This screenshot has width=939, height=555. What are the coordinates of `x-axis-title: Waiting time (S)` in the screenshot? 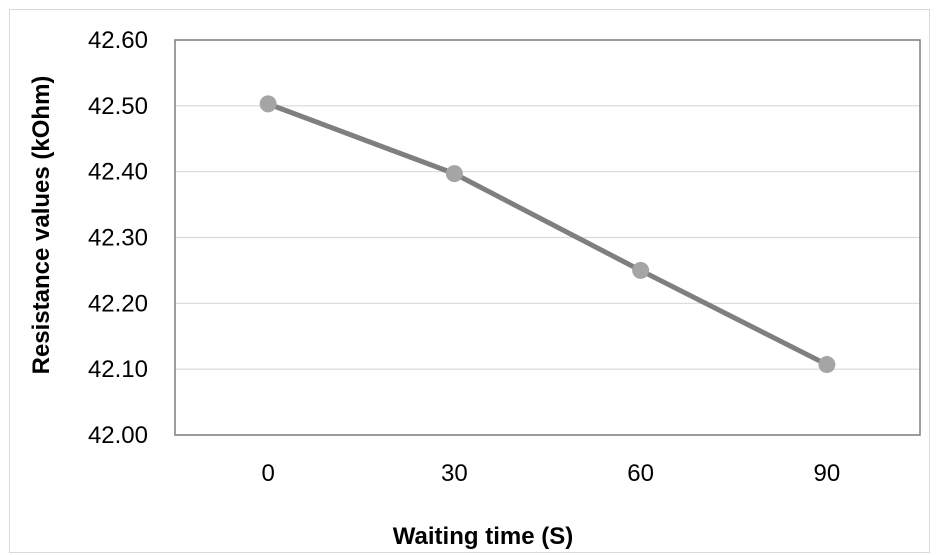 It's located at (483, 536).